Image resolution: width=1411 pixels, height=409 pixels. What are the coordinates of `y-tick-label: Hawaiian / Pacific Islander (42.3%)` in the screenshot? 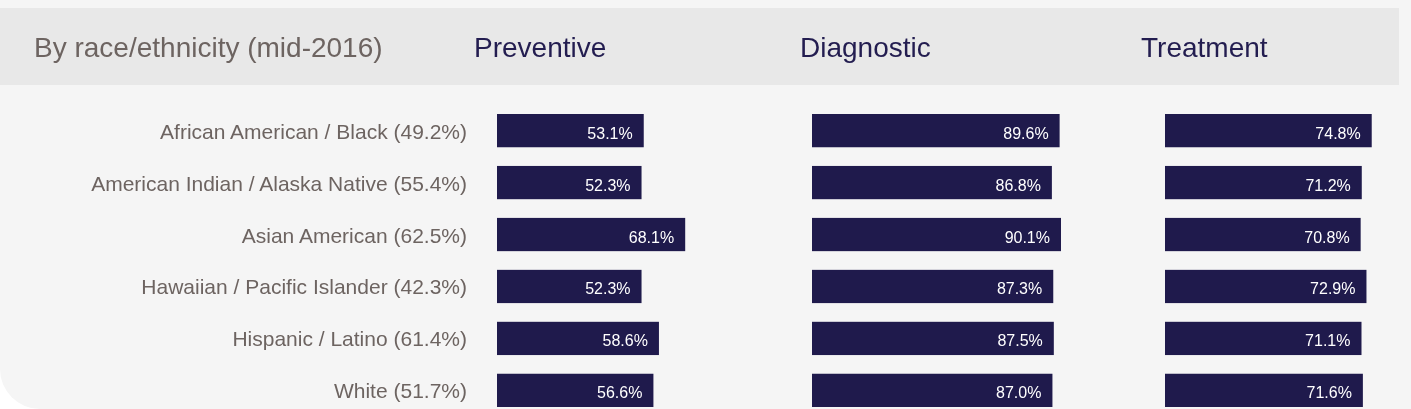 It's located at (304, 286).